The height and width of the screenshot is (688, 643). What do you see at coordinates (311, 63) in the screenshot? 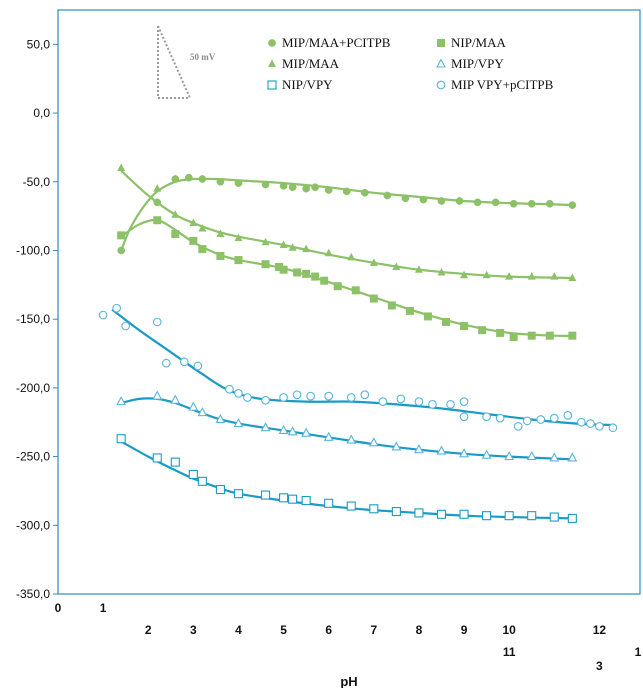
I see `legend-label: MIP/MAA` at bounding box center [311, 63].